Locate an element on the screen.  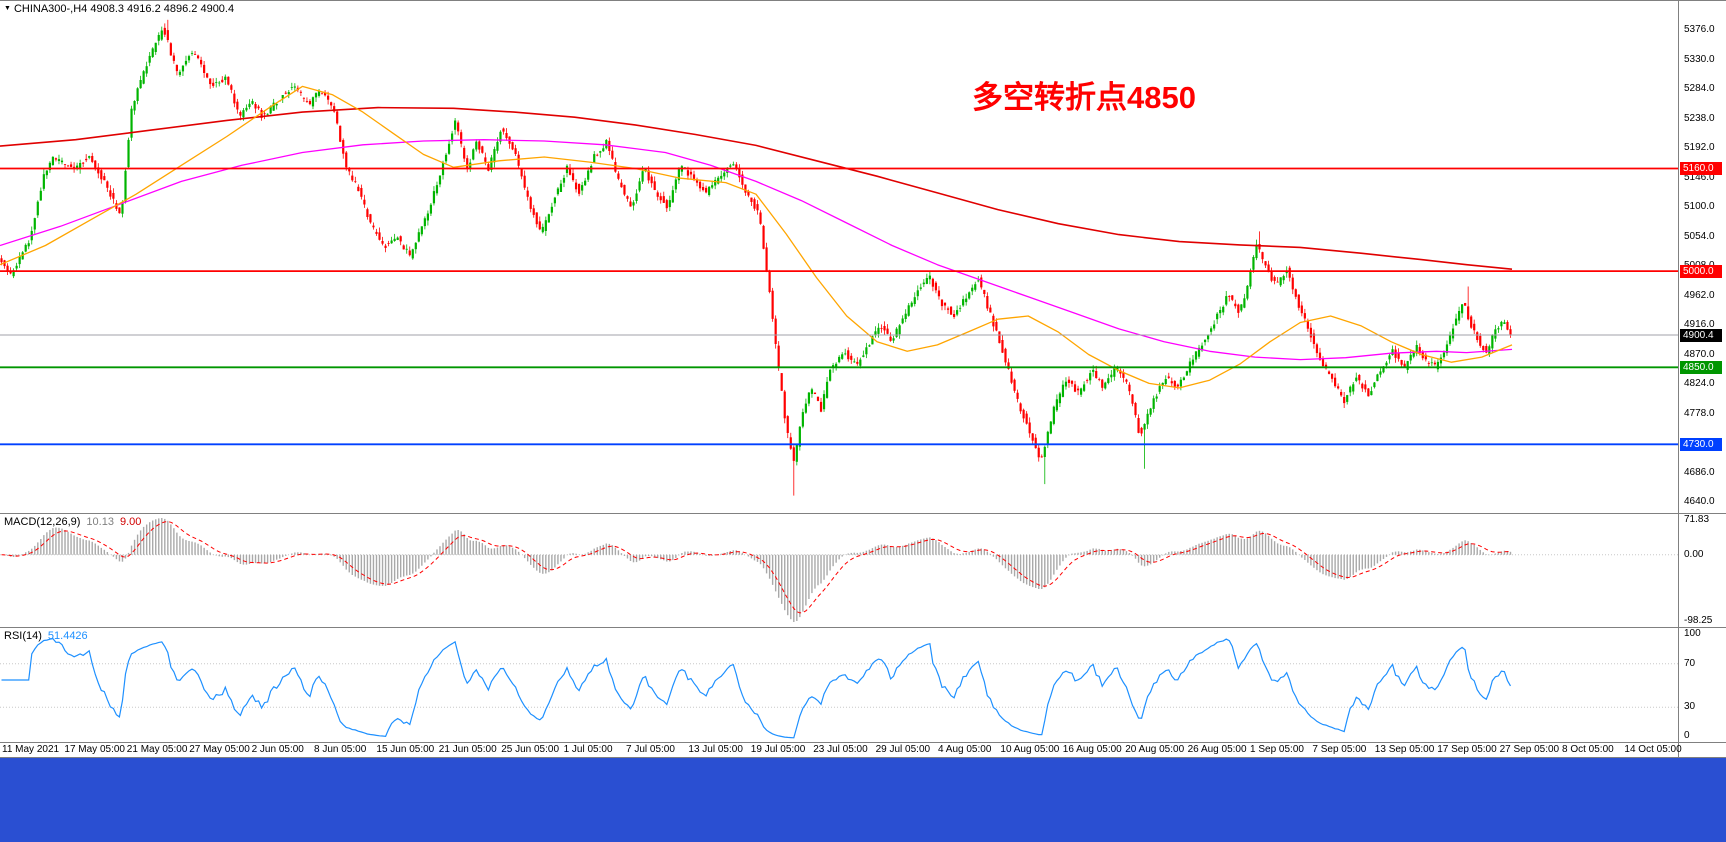
time-axis-label: 7 Sep 05:00 is located at coordinates (1339, 749).